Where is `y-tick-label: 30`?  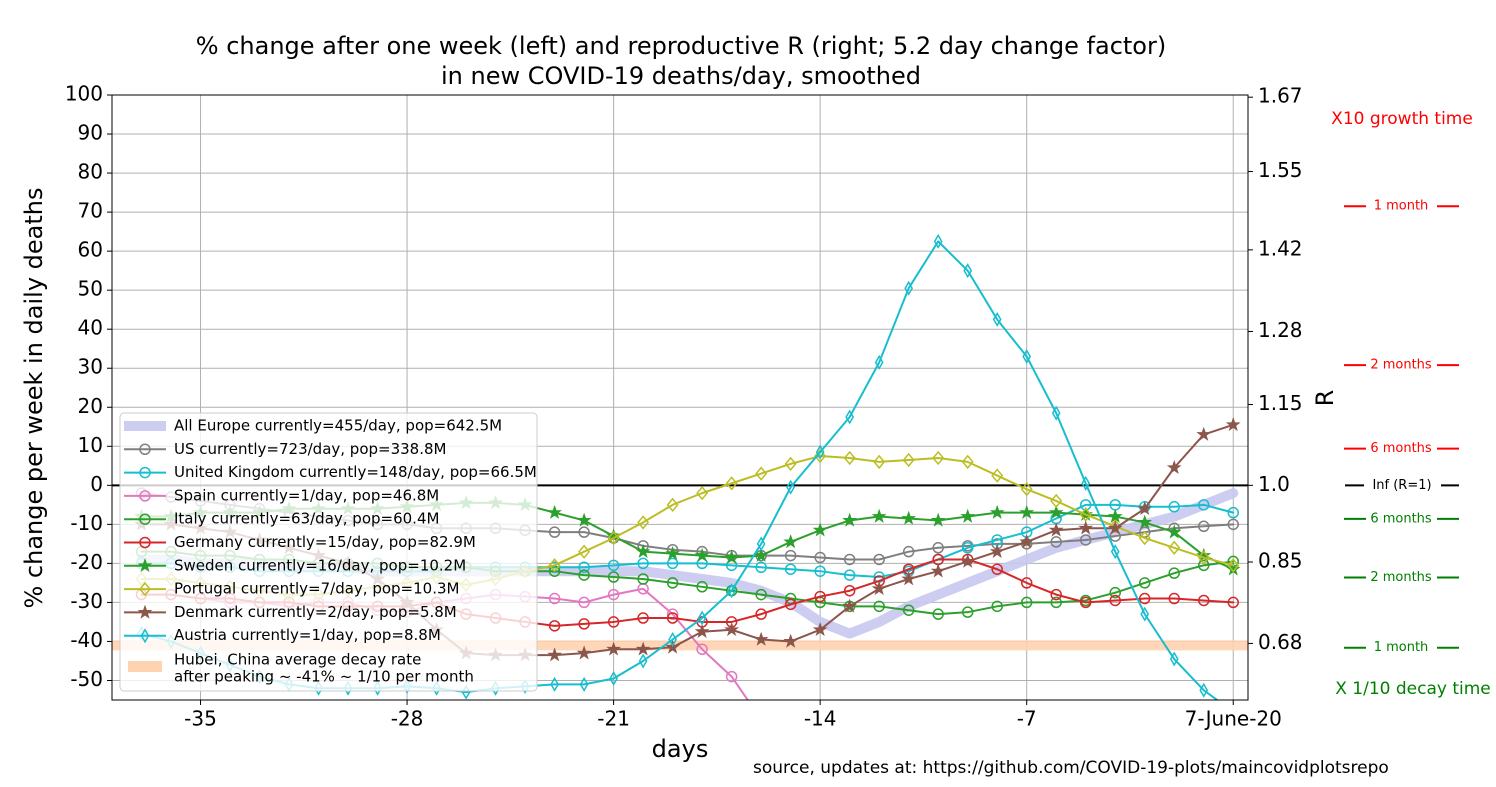
y-tick-label: 30 is located at coordinates (90, 367).